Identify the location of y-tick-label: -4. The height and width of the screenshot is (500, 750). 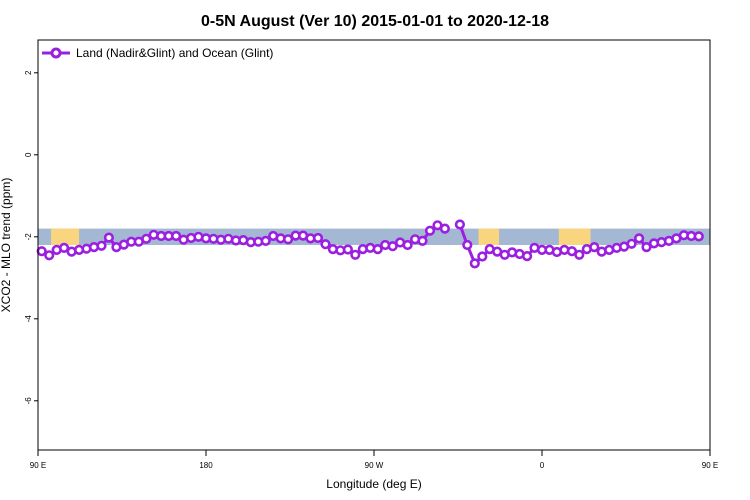
(28, 319).